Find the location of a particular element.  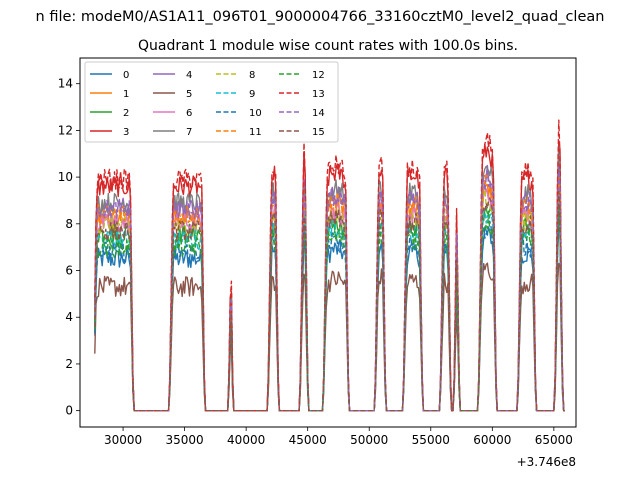

x-tick-label: 45000 is located at coordinates (308, 440).